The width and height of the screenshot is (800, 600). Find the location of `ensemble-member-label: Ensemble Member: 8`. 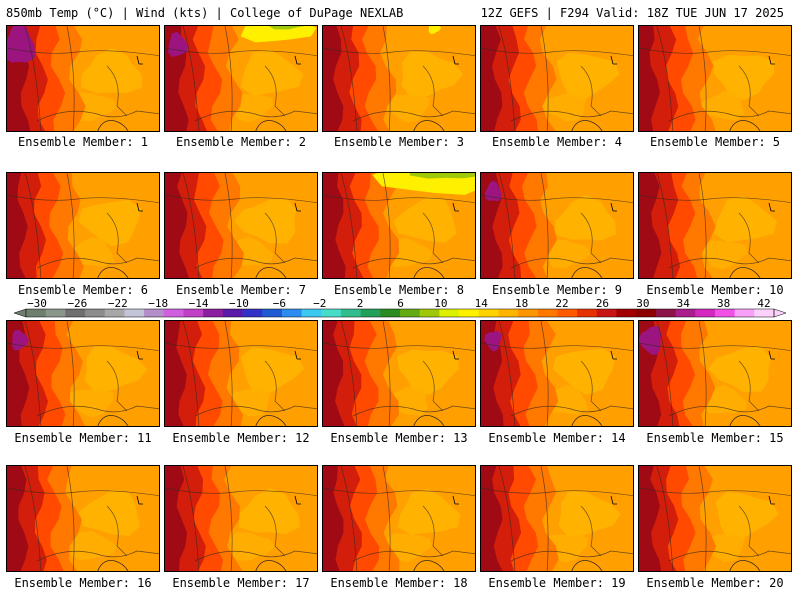

ensemble-member-label: Ensemble Member: 8 is located at coordinates (399, 290).